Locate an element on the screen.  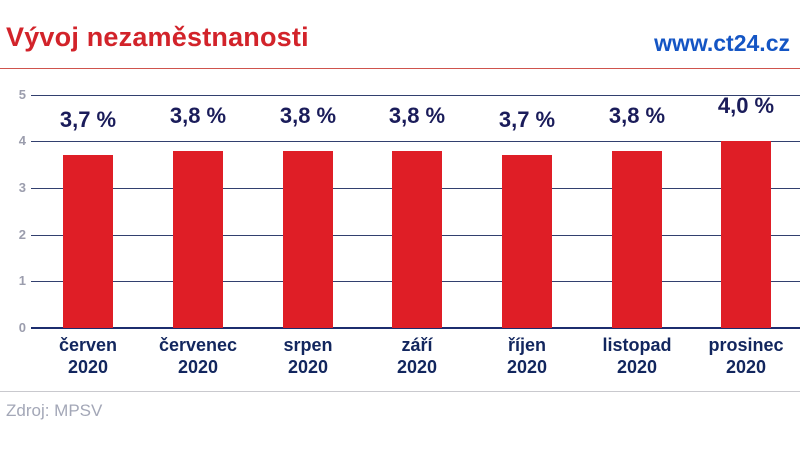
category-month: červenec is located at coordinates (198, 345).